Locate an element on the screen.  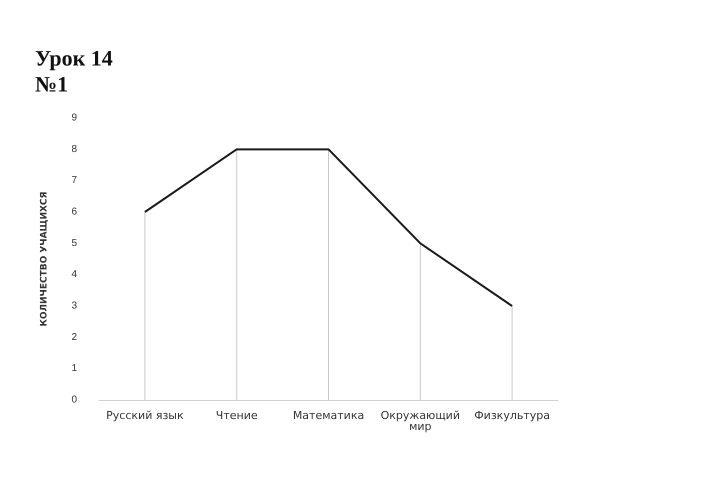
y-tick-label: 7 is located at coordinates (74, 180).